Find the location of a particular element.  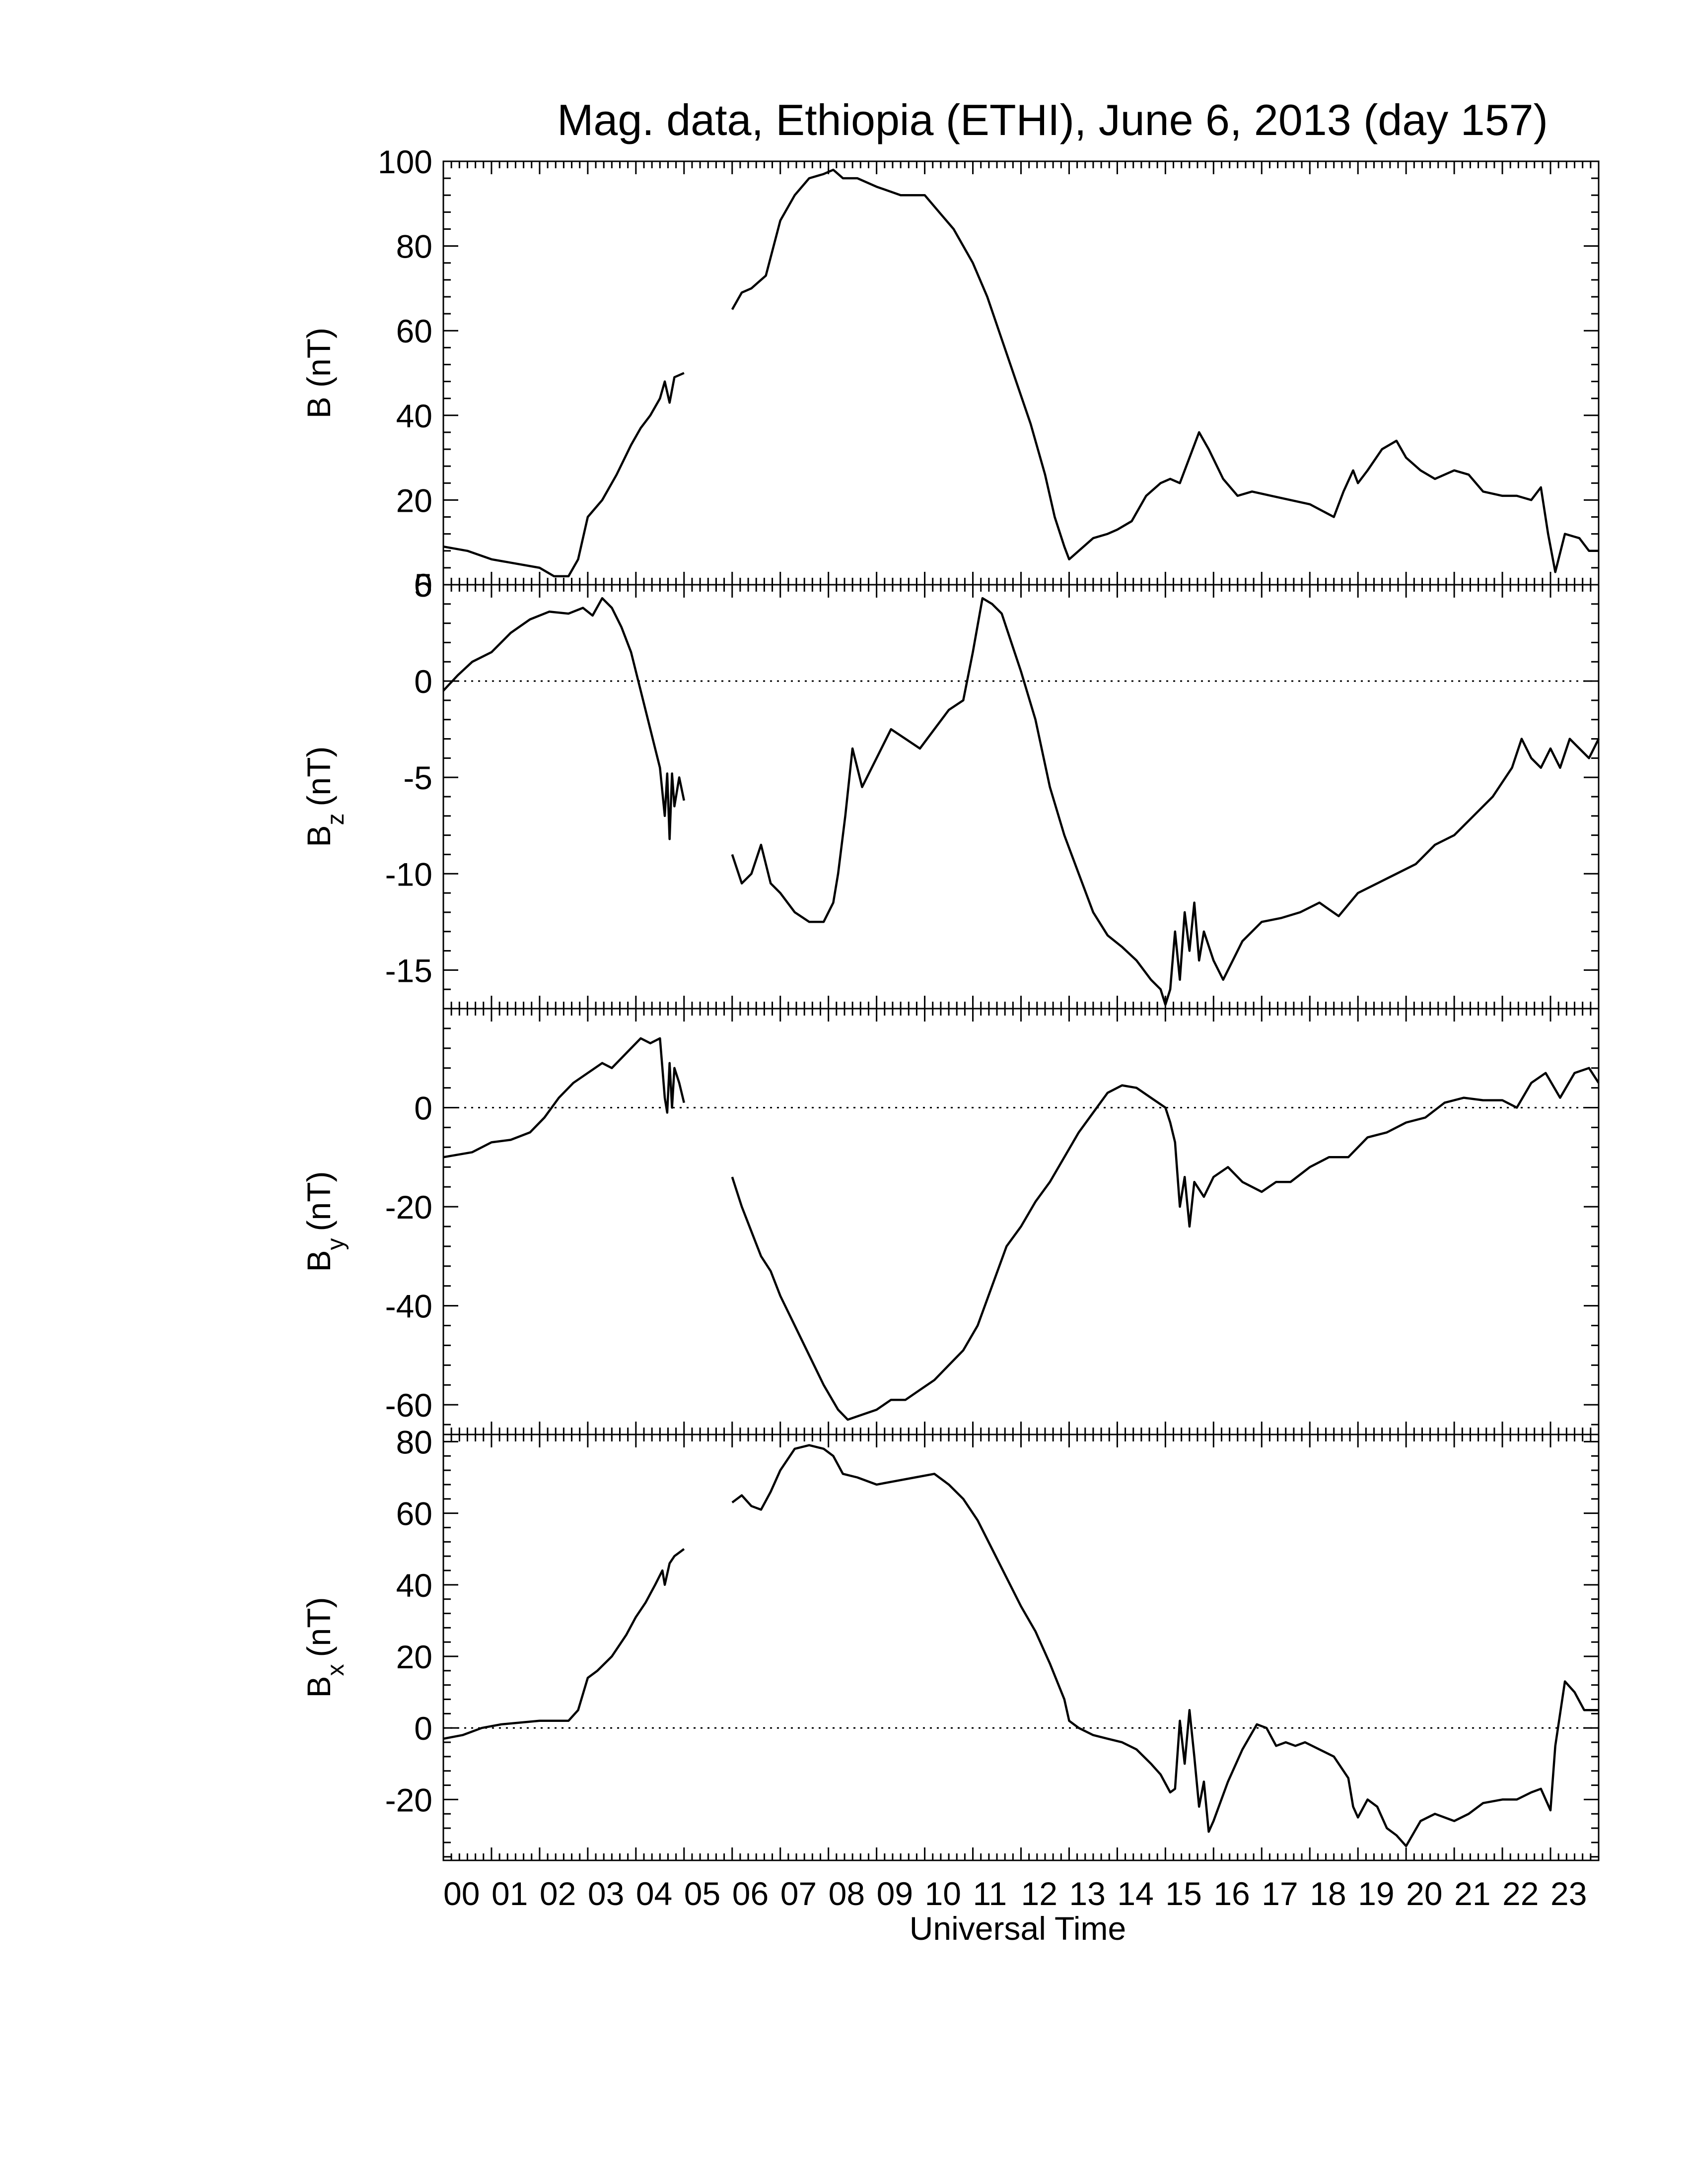

x-tick-label: 13 is located at coordinates (1087, 1893).